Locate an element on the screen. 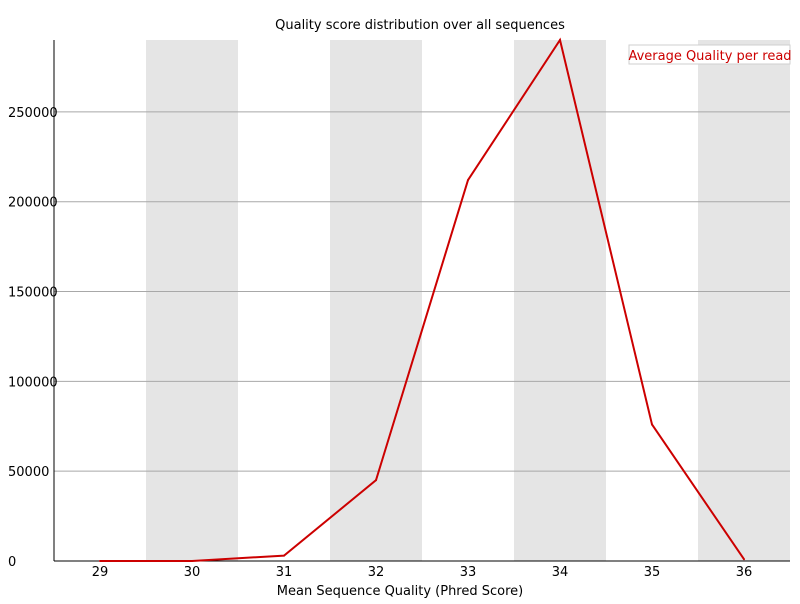 Image resolution: width=800 pixels, height=604 pixels. legend: Average Quality per read is located at coordinates (710, 54).